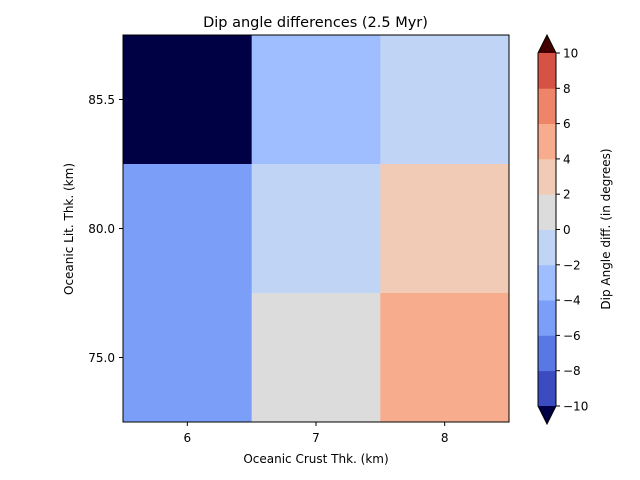 This screenshot has width=640, height=480. Describe the element at coordinates (567, 124) in the screenshot. I see `colorbar-tick-label: 6` at that location.